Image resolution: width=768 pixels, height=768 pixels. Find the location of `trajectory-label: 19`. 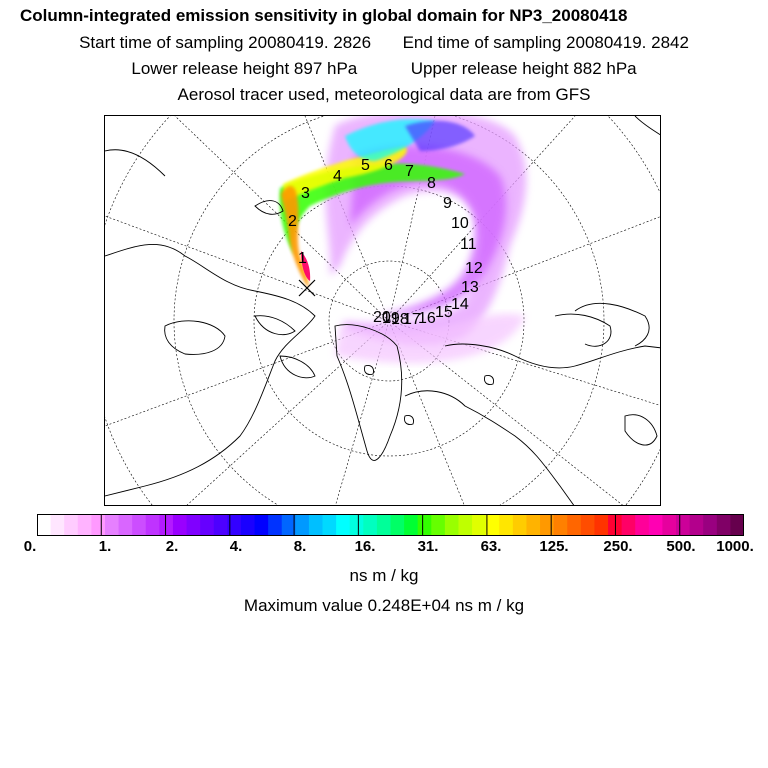

trajectory-label: 19 is located at coordinates (391, 318).